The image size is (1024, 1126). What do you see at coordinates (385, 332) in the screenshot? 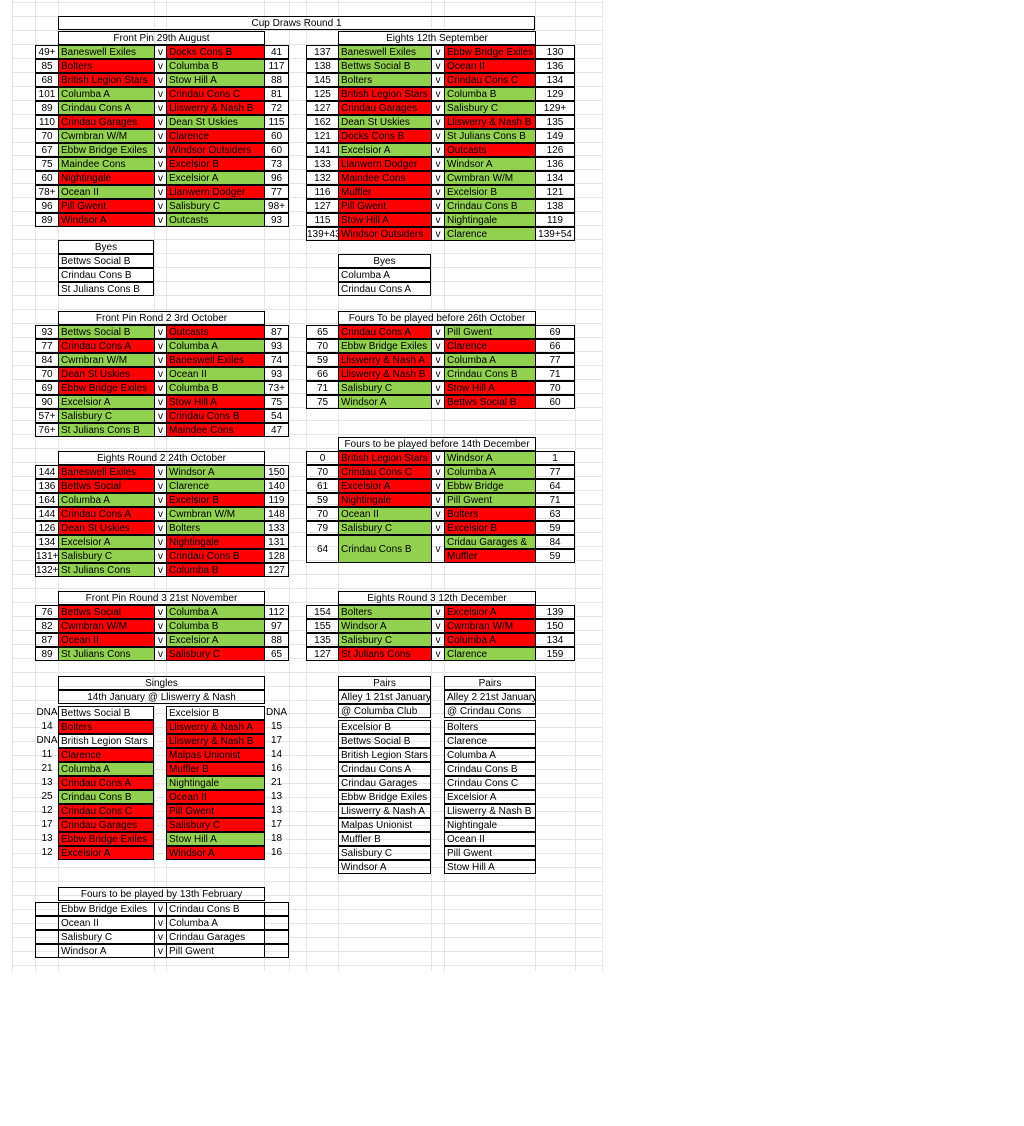
I see `team-home: Crindau Cons A` at bounding box center [385, 332].